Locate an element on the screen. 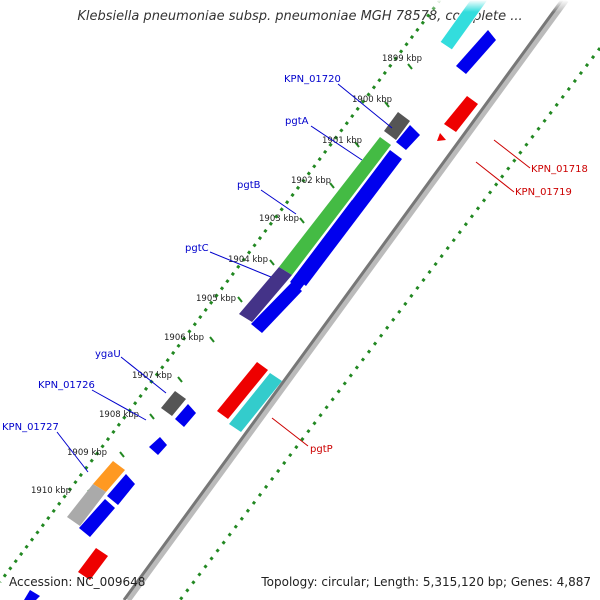 Image resolution: width=600 pixels, height=600 pixels. tick-label-1899: 1899 kbp is located at coordinates (402, 59).